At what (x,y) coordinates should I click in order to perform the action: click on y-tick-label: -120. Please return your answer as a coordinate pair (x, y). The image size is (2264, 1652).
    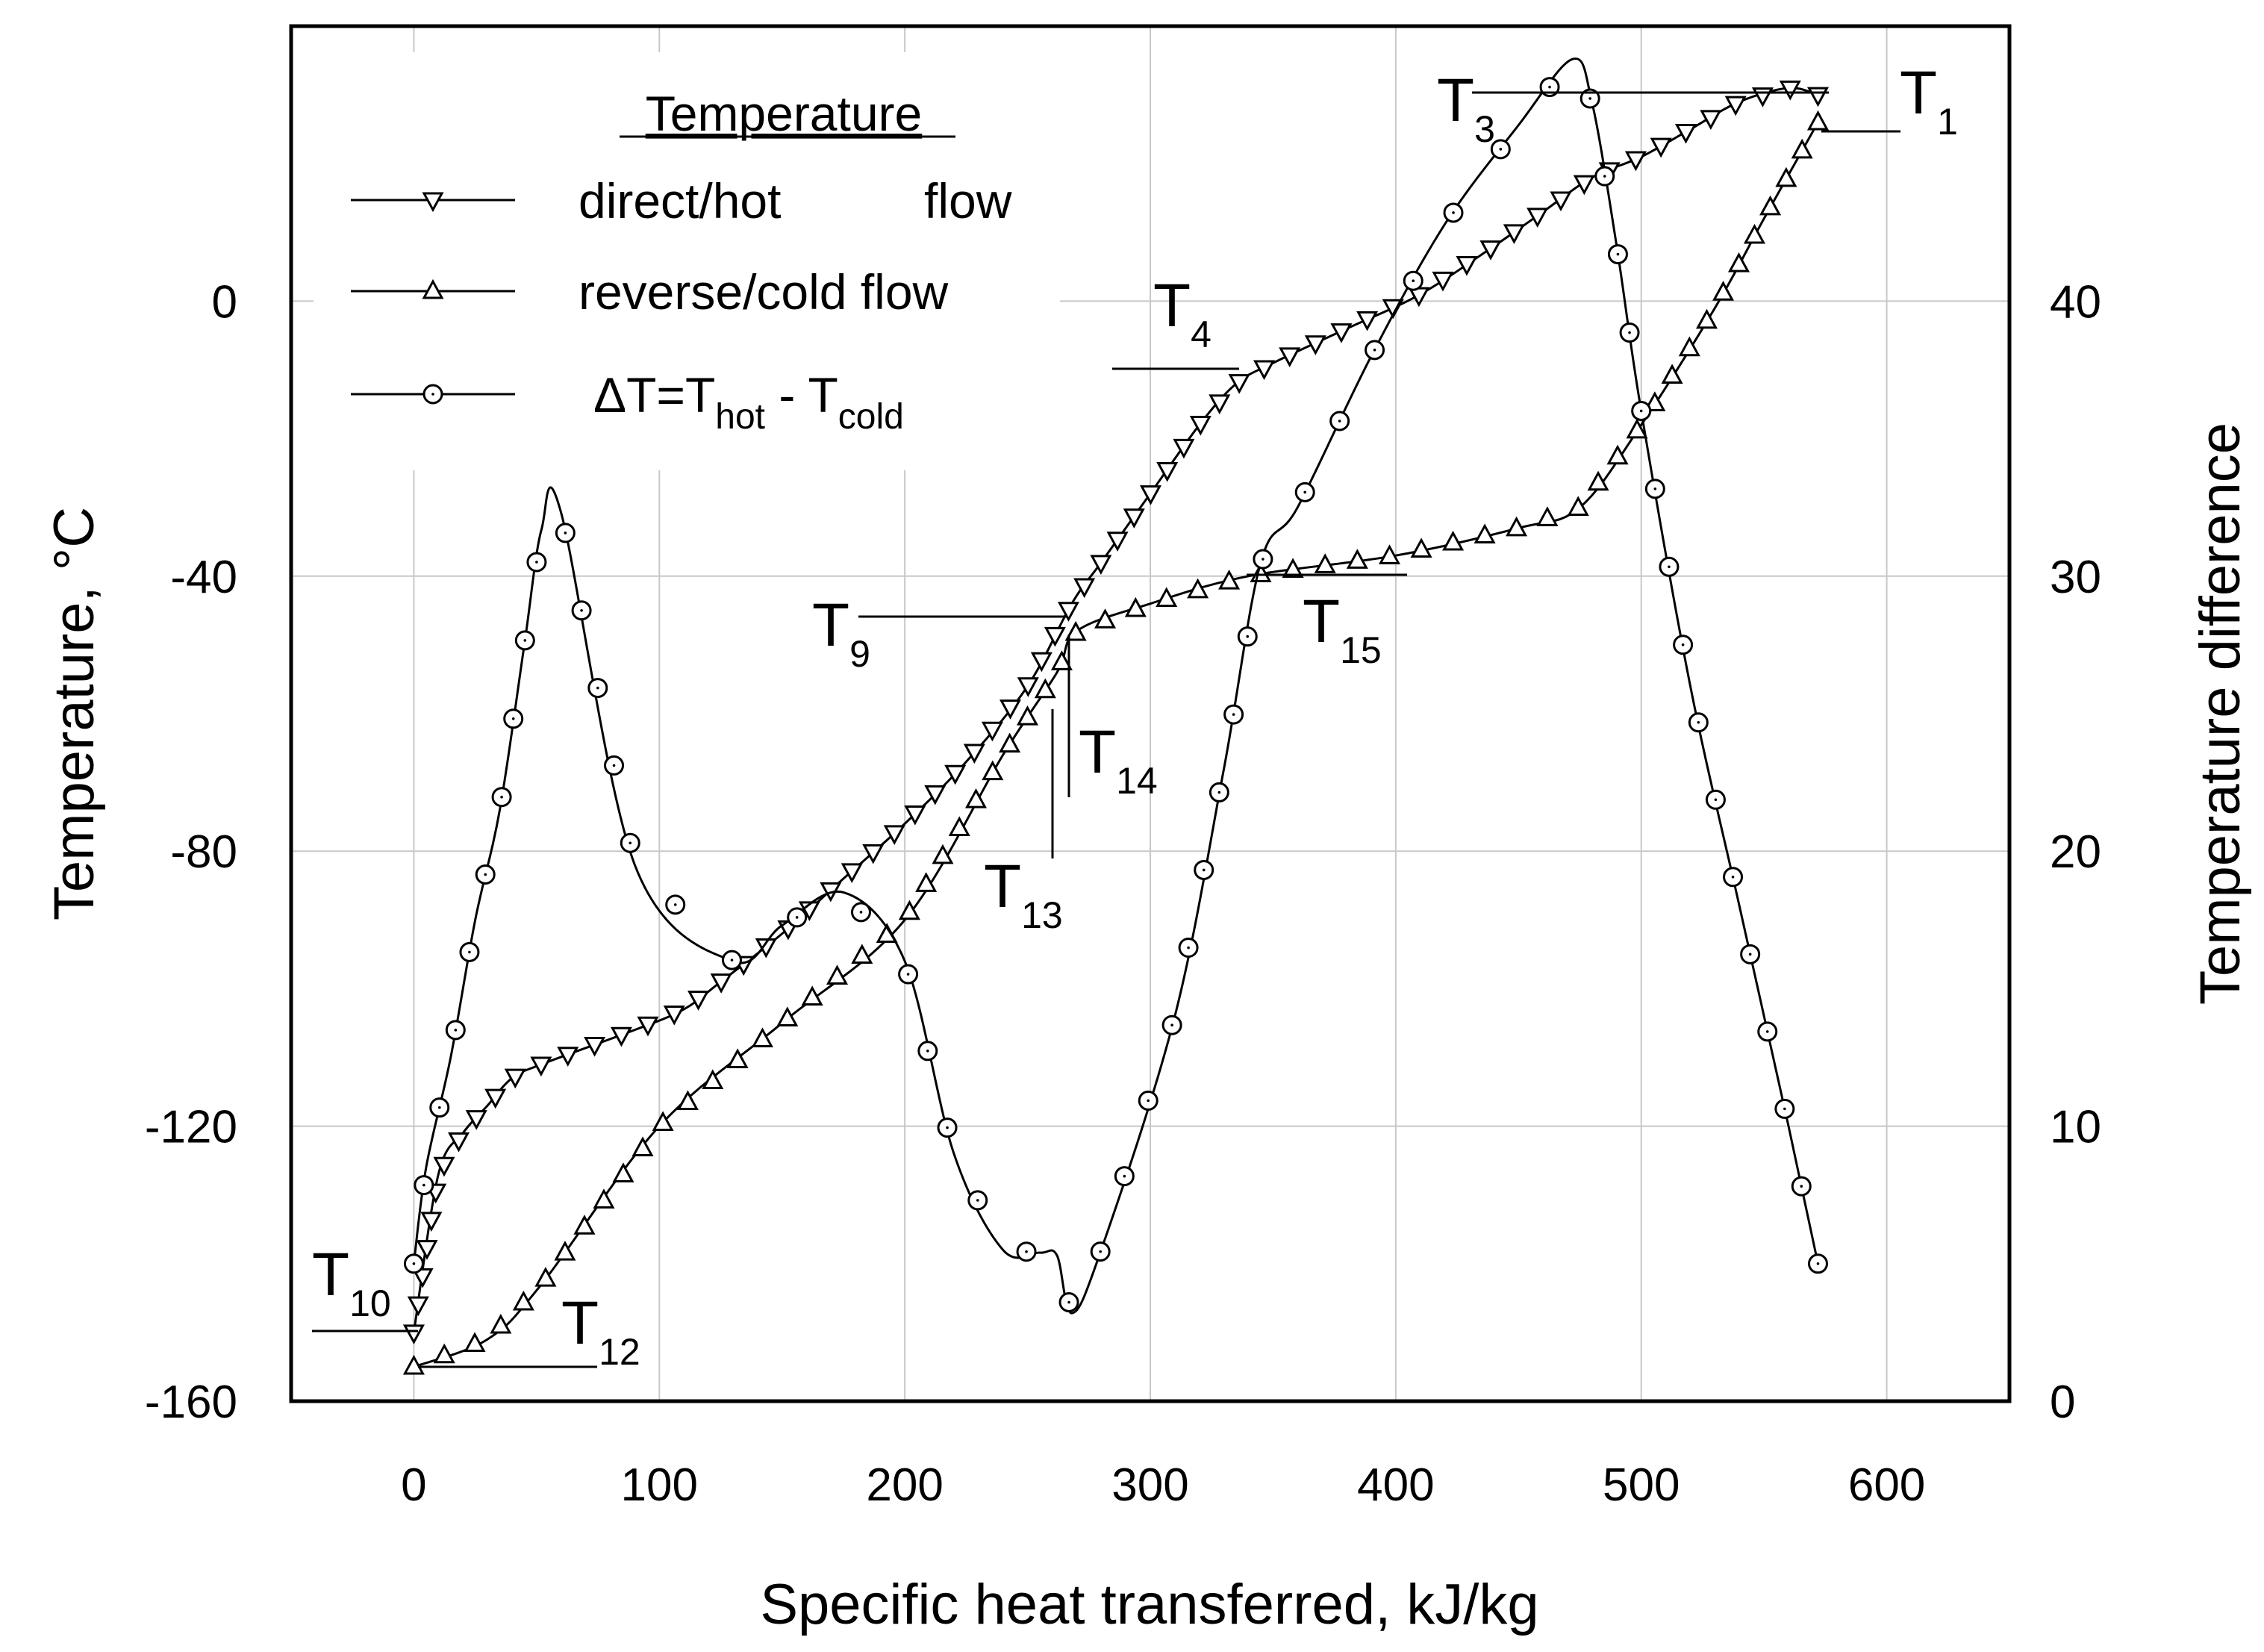
    Looking at the image, I should click on (191, 1127).